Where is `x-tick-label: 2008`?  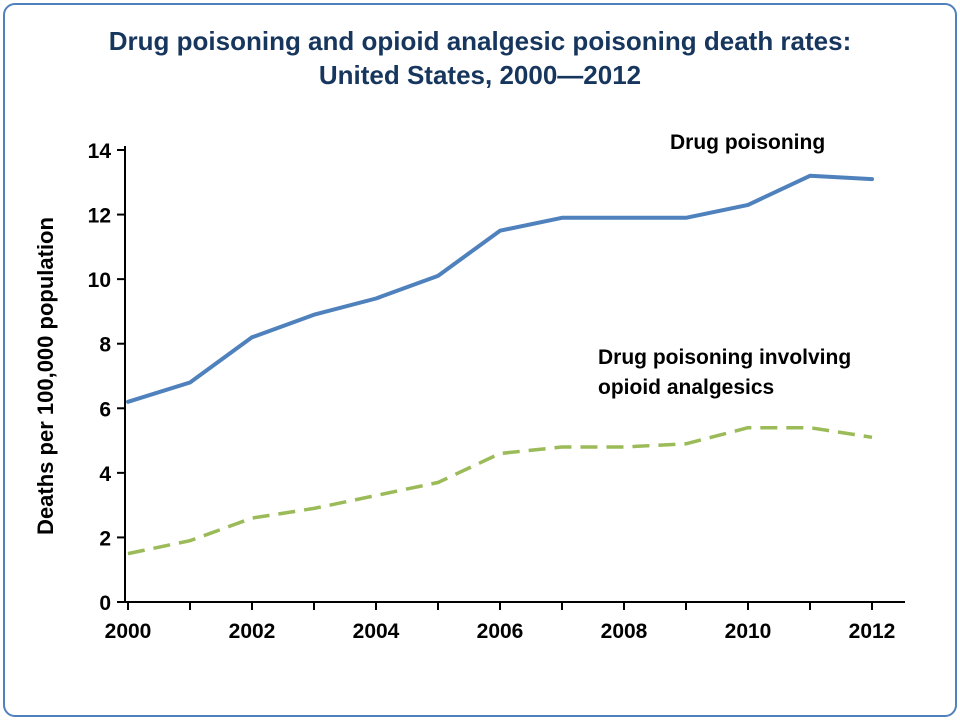 x-tick-label: 2008 is located at coordinates (624, 631).